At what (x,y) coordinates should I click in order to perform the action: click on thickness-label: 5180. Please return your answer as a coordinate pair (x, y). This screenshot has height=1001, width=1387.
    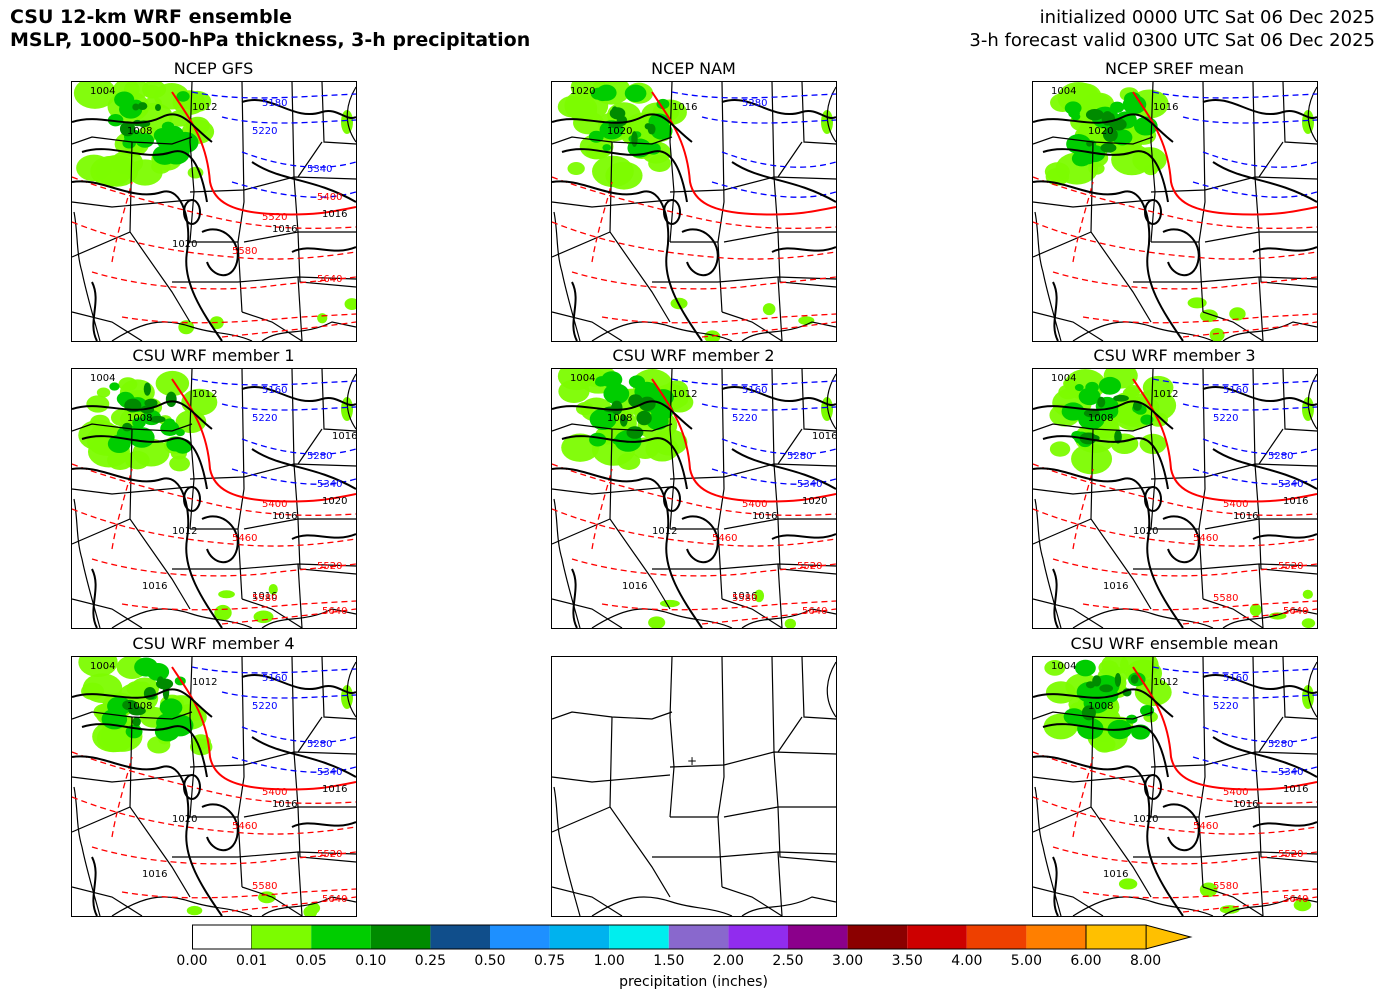
    Looking at the image, I should click on (274, 103).